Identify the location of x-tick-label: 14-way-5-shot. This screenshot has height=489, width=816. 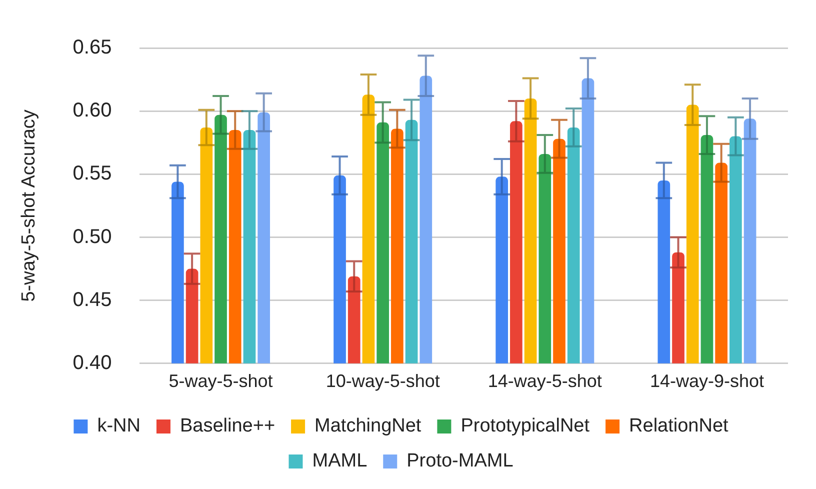
(545, 381).